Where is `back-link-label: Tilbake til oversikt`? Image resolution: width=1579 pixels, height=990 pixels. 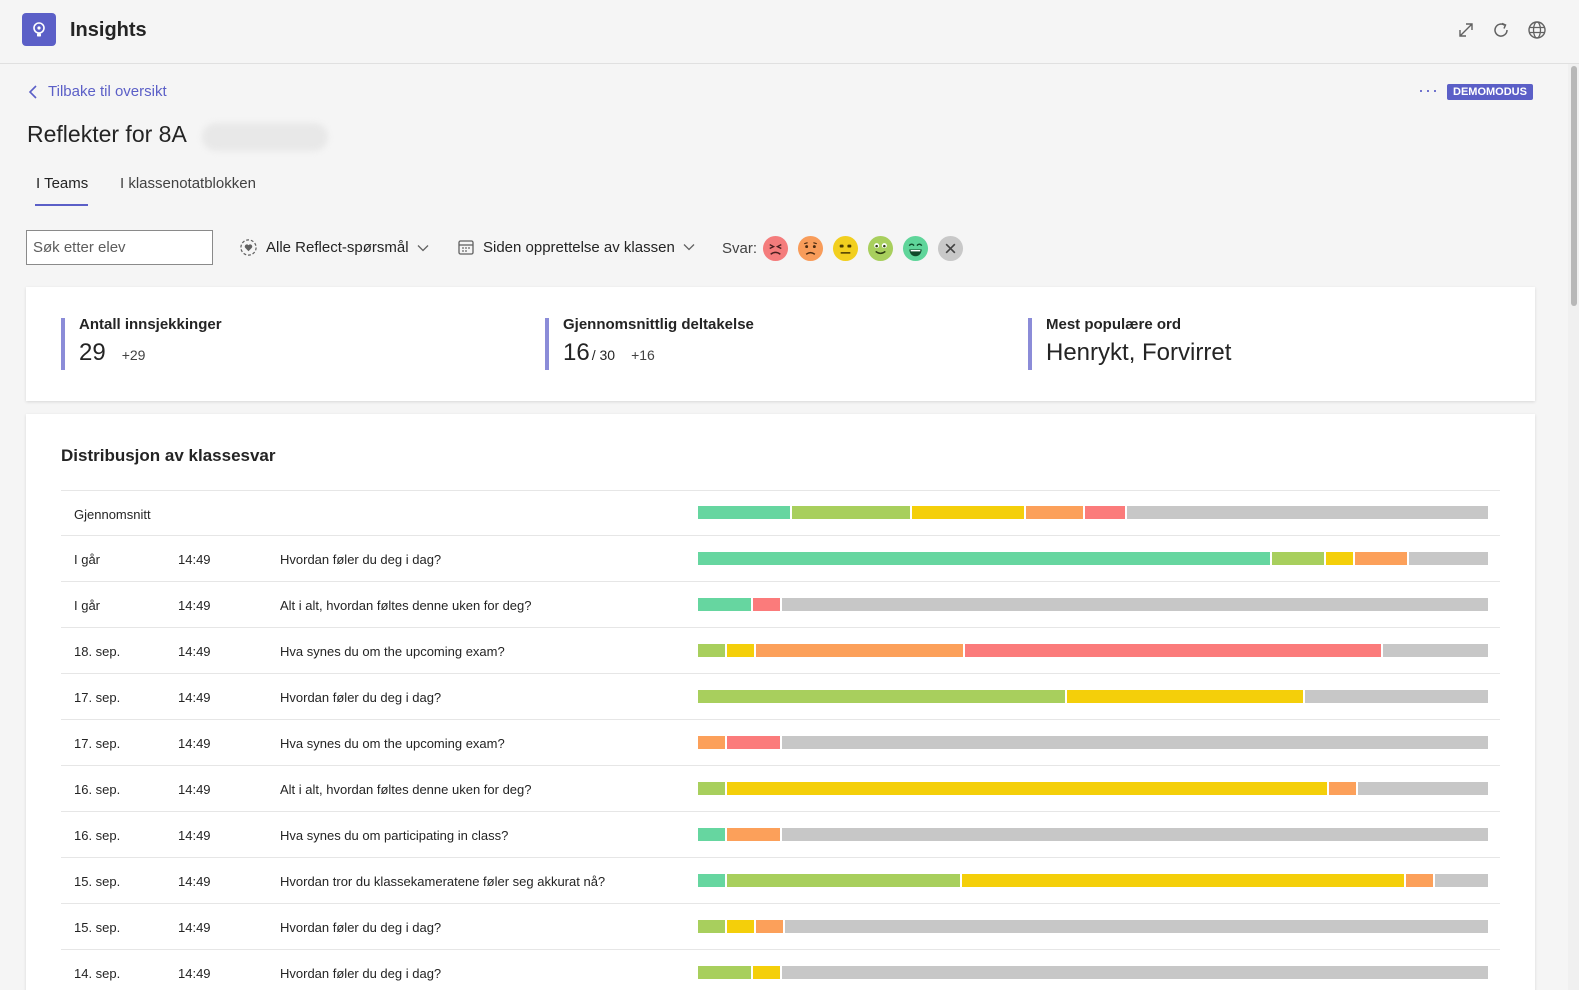
back-link-label: Tilbake til oversikt is located at coordinates (107, 91).